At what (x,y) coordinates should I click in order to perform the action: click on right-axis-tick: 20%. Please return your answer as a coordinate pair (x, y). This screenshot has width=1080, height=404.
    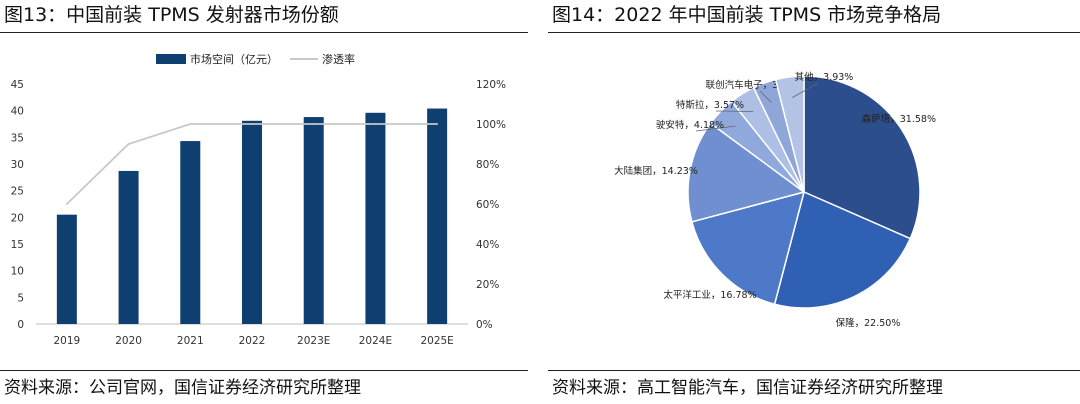
    Looking at the image, I should click on (487, 285).